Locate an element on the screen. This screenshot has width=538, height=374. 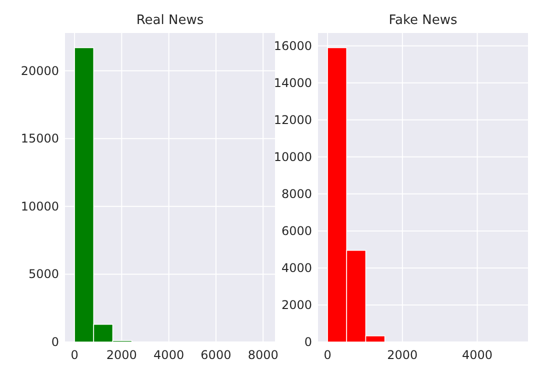
chart-title: Real News is located at coordinates (170, 20).